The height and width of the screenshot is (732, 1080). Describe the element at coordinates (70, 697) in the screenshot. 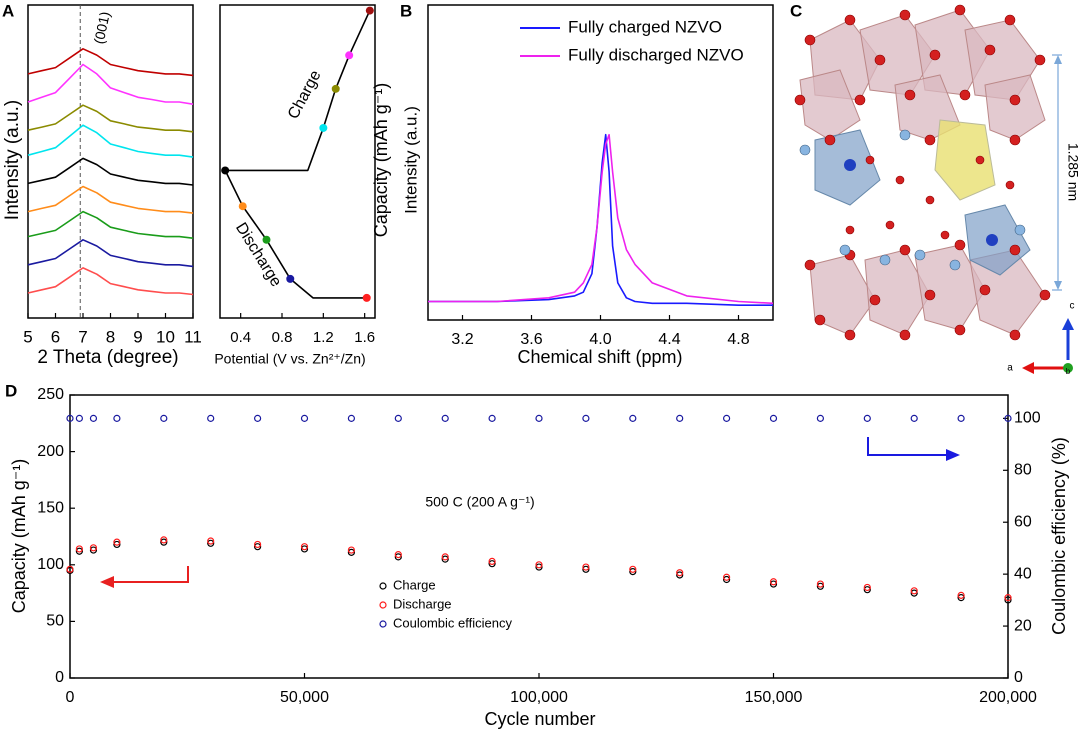

I see `x-tick-label: 0` at that location.